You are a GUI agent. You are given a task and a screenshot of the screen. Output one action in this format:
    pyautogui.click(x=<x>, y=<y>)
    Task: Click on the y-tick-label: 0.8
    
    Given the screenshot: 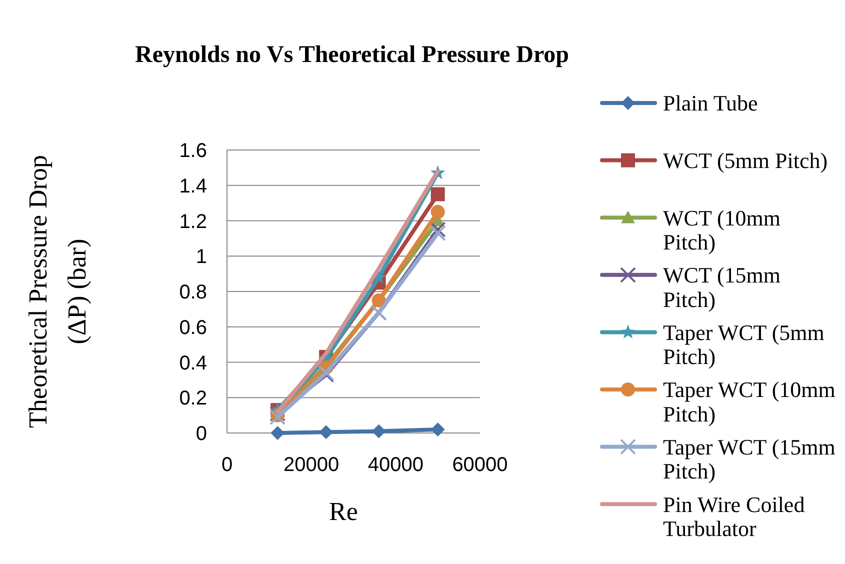 What is the action you would take?
    pyautogui.click(x=193, y=293)
    